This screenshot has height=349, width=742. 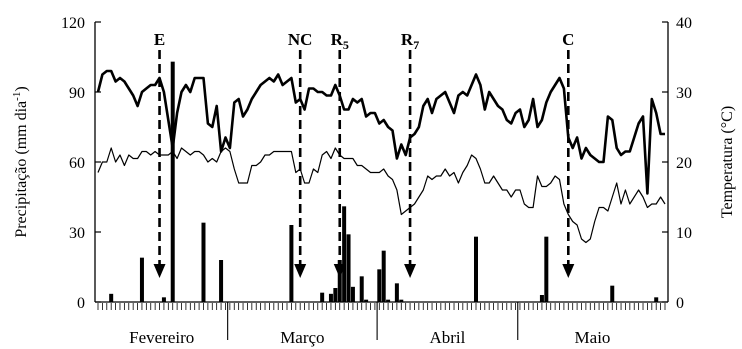 I want to click on stage-label: E, so click(x=159, y=39).